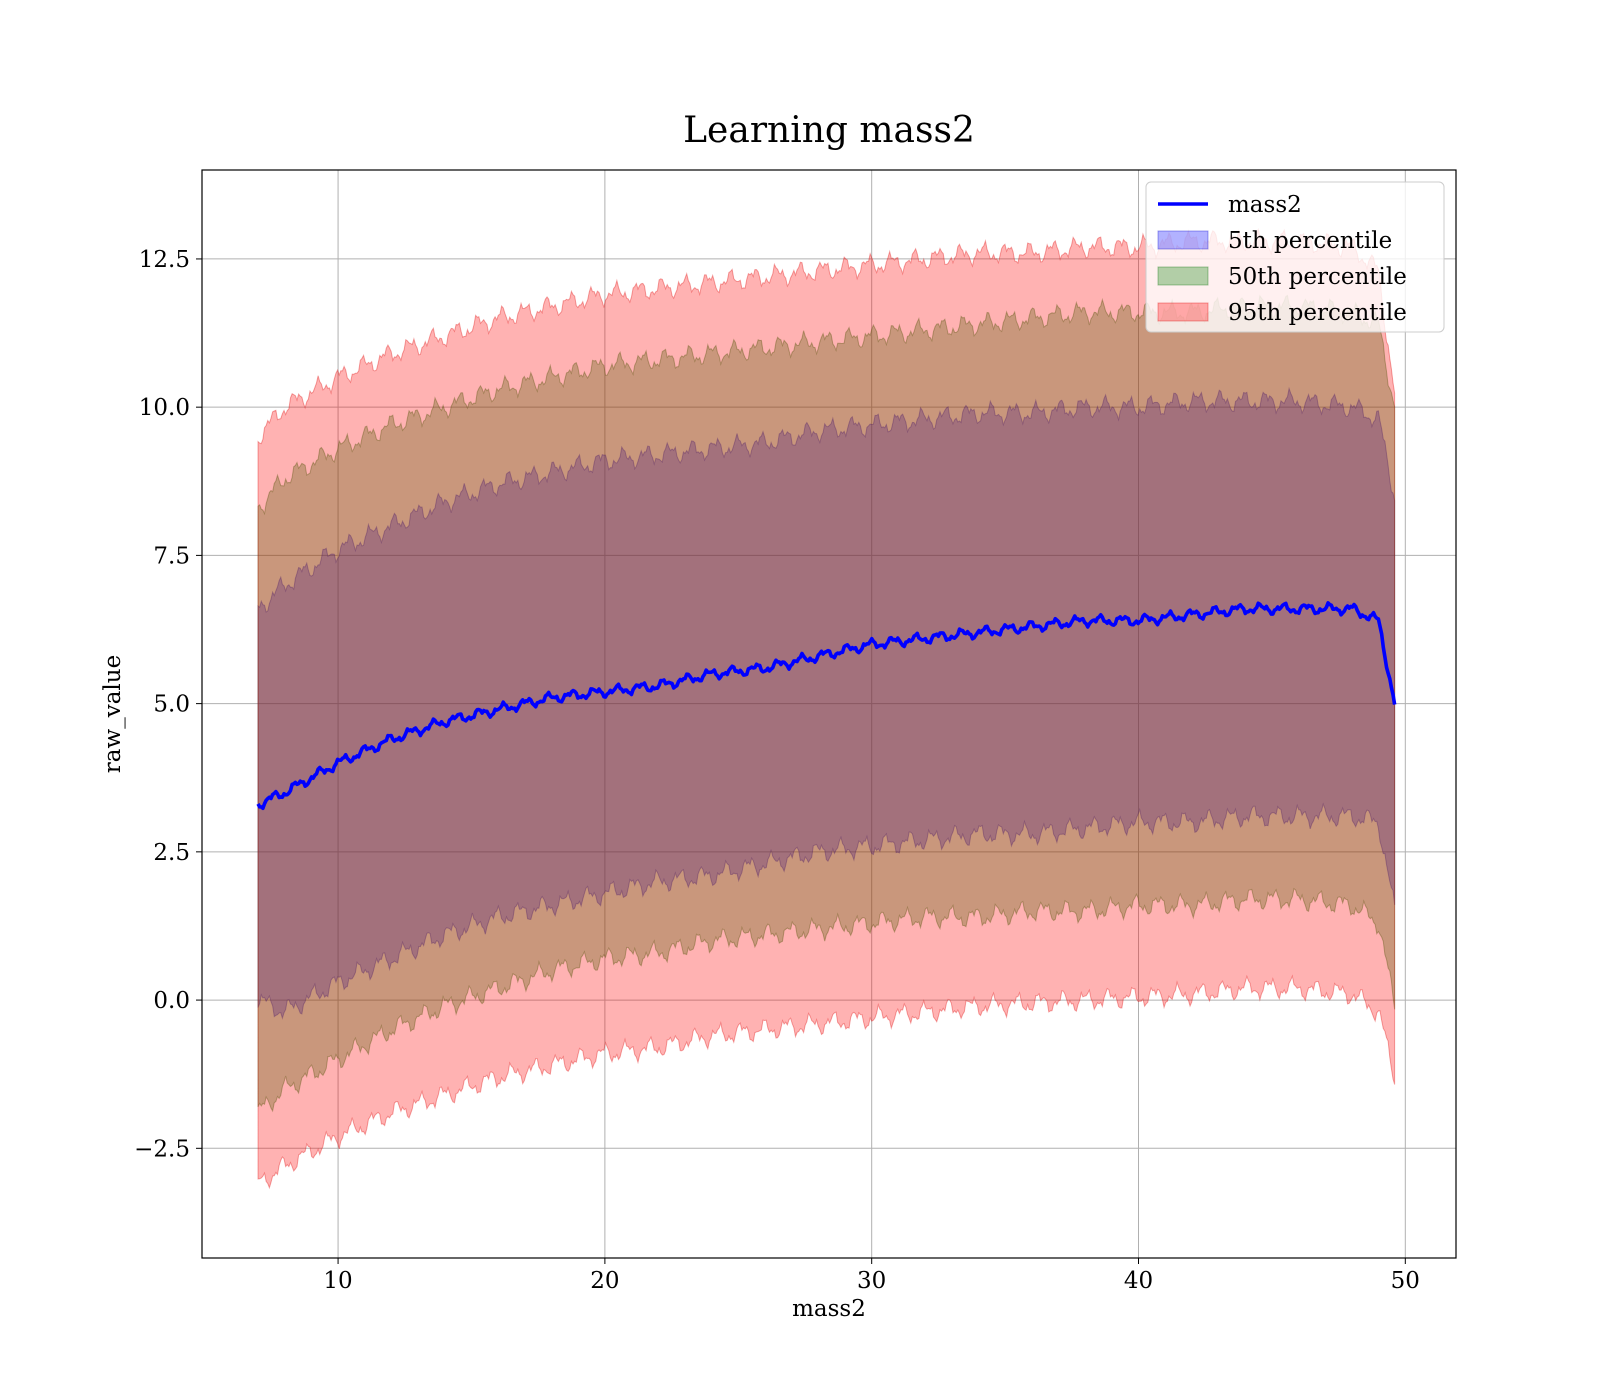  What do you see at coordinates (171, 1001) in the screenshot?
I see `y-tick-label: 0.0` at bounding box center [171, 1001].